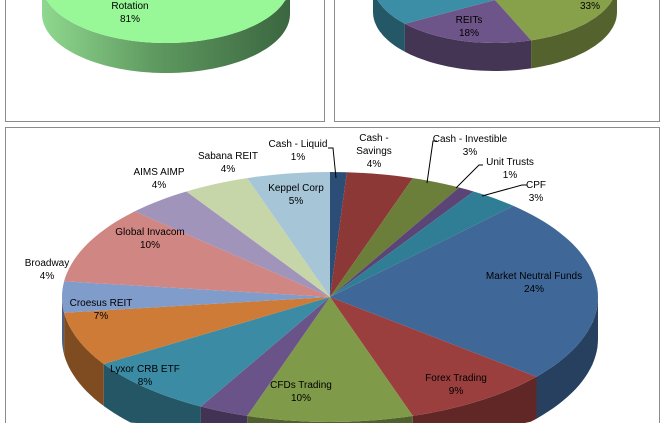  I want to click on pie-slice-cfds-trading, so click(330, 359).